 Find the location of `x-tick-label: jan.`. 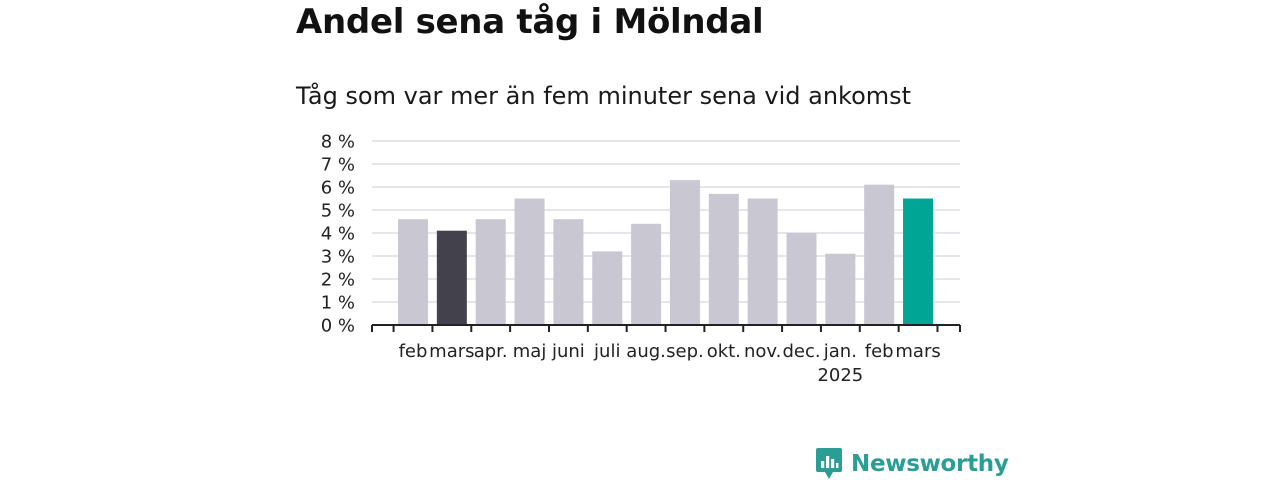

x-tick-label: jan. is located at coordinates (840, 351).